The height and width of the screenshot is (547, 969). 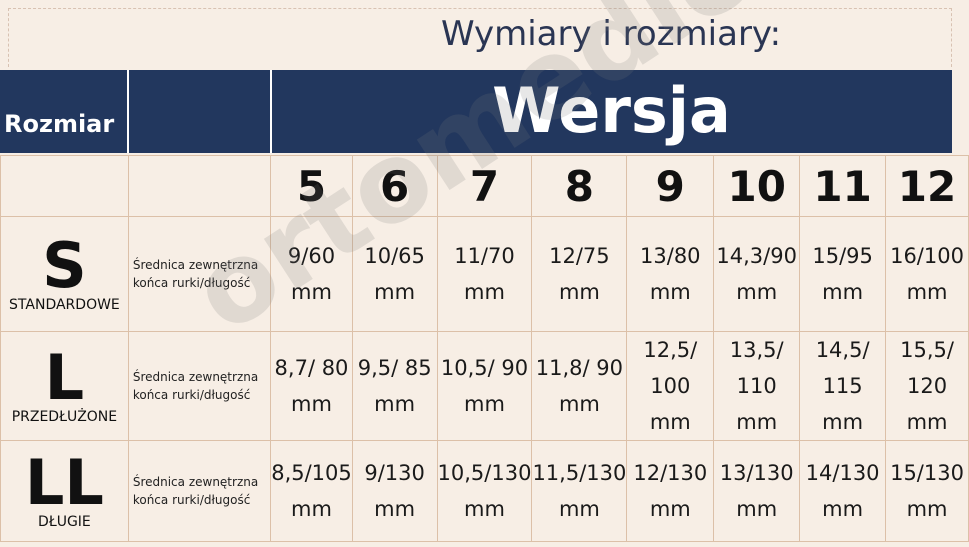 I want to click on version-number: 10, so click(x=757, y=186).